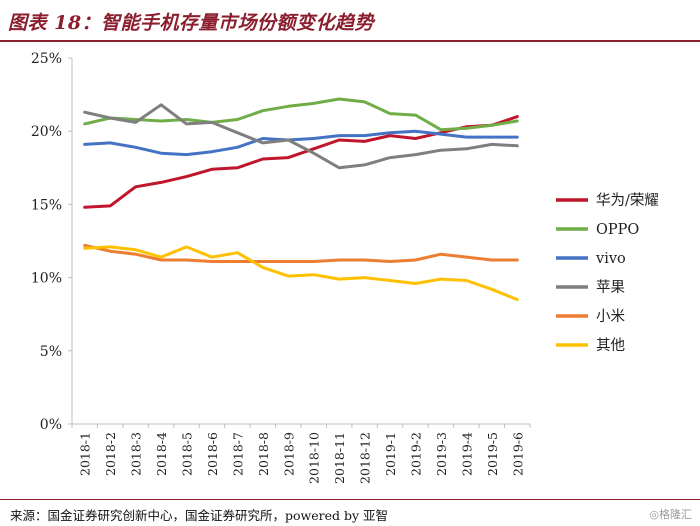 The height and width of the screenshot is (526, 700). Describe the element at coordinates (517, 454) in the screenshot. I see `x-tick-label: 2019-6` at that location.